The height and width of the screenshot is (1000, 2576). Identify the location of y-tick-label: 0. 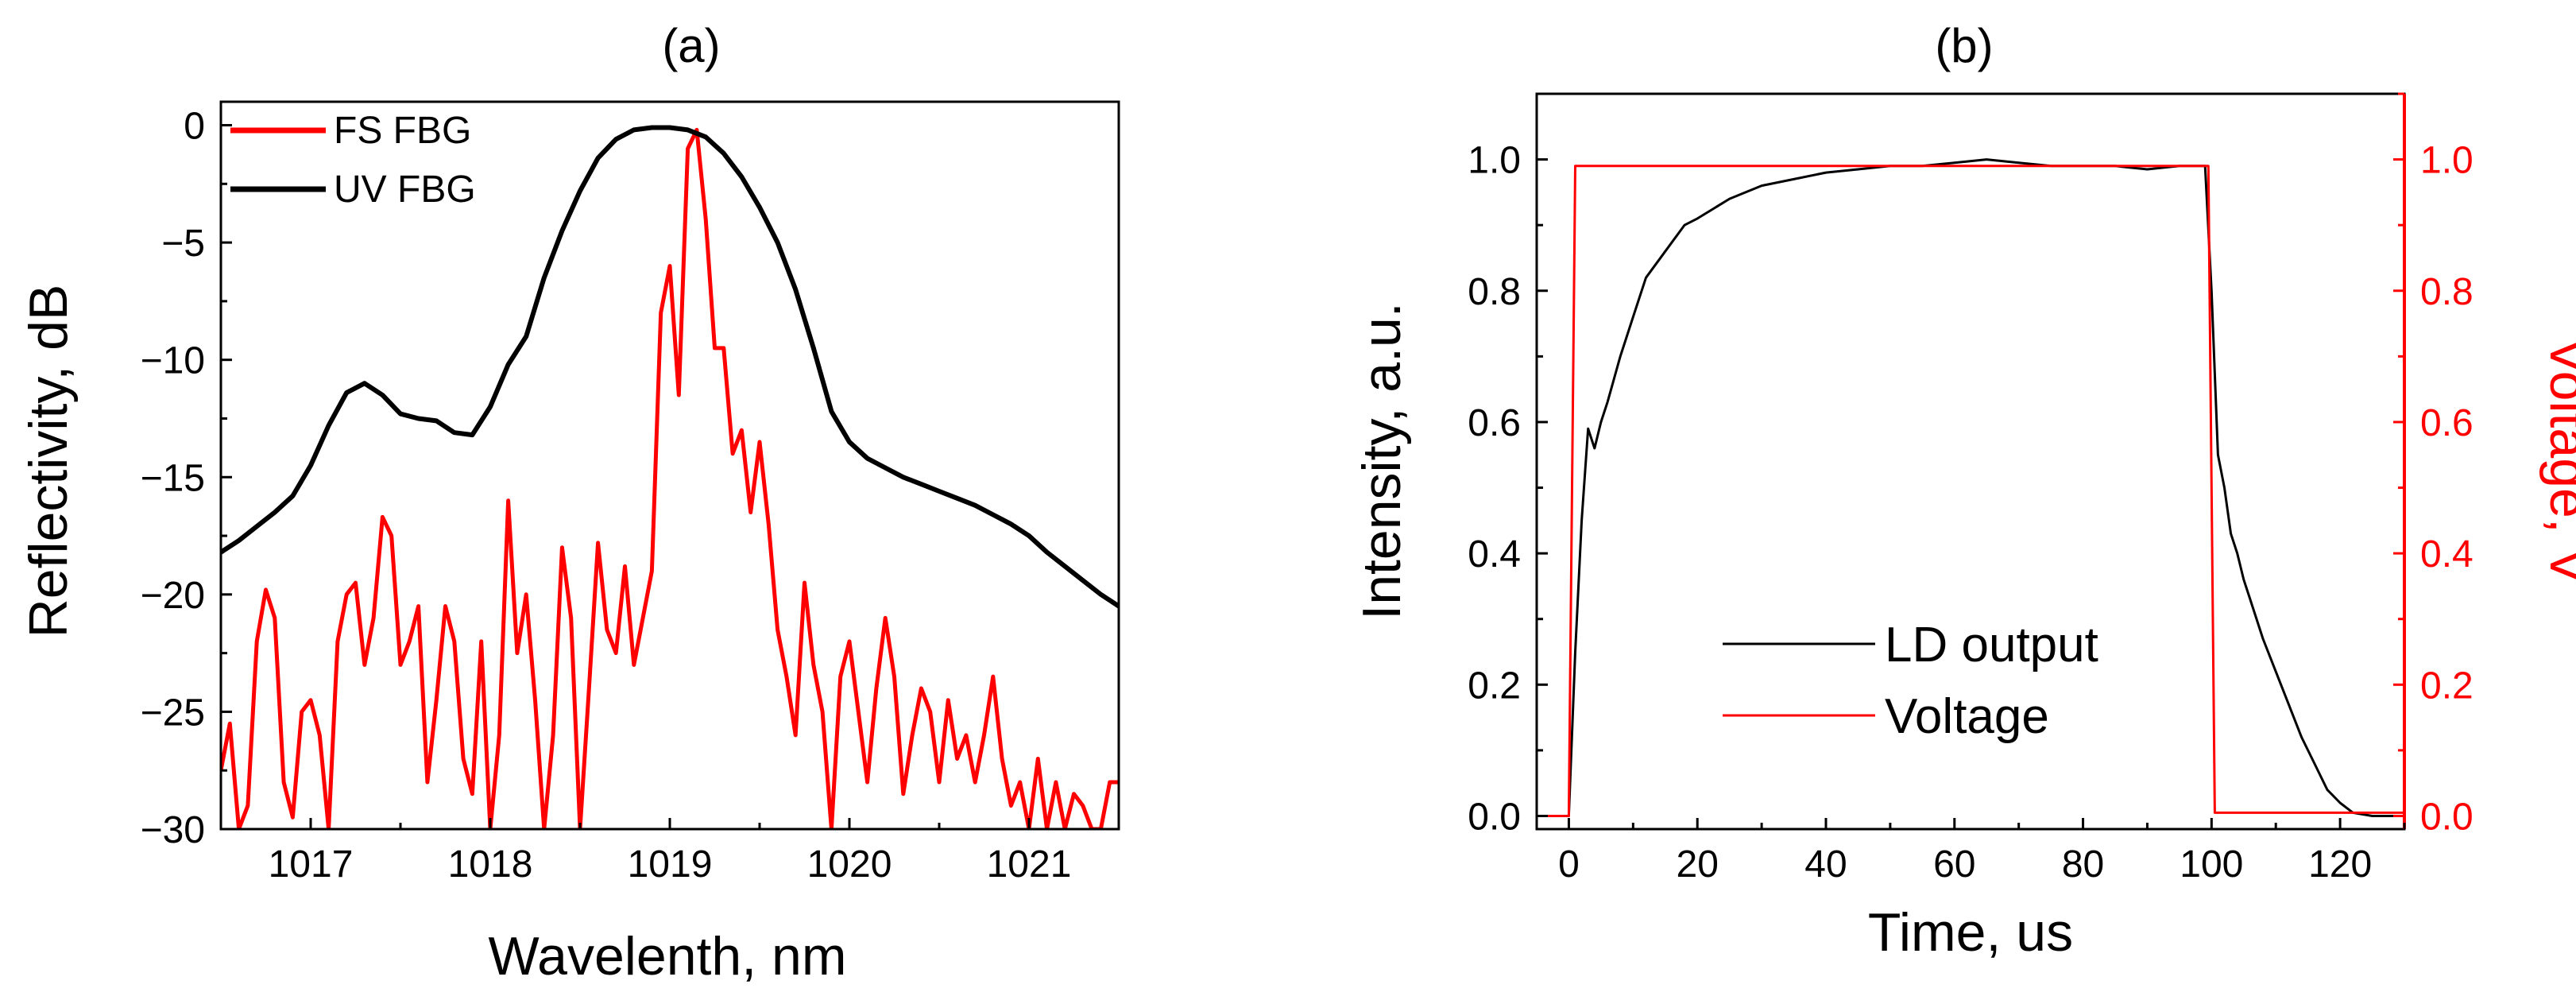
(194, 127).